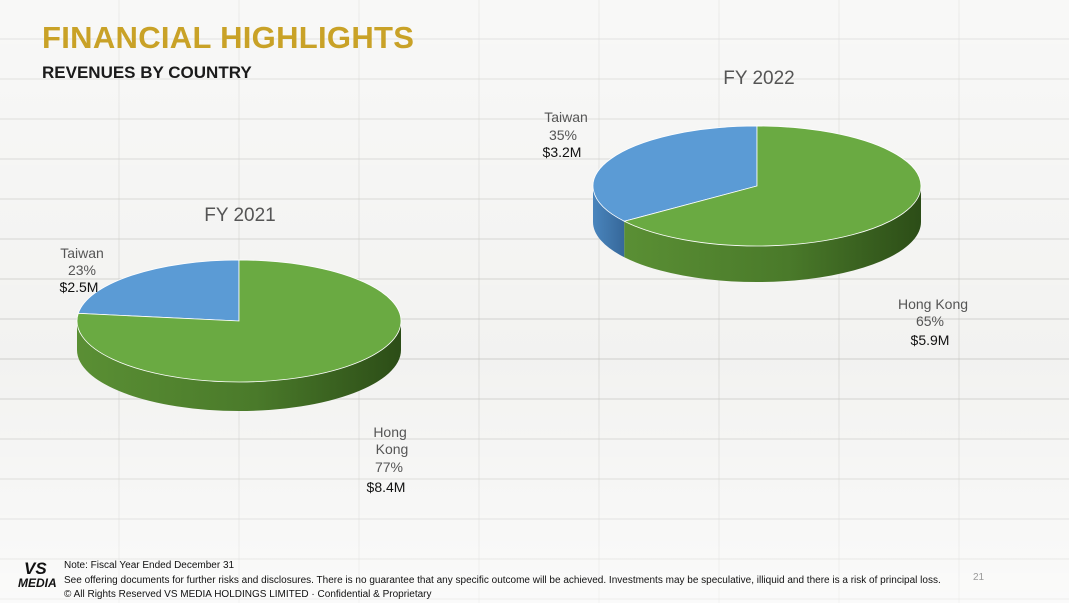  What do you see at coordinates (389, 432) in the screenshot?
I see `label-hongkong-fy2021-line1: Hong` at bounding box center [389, 432].